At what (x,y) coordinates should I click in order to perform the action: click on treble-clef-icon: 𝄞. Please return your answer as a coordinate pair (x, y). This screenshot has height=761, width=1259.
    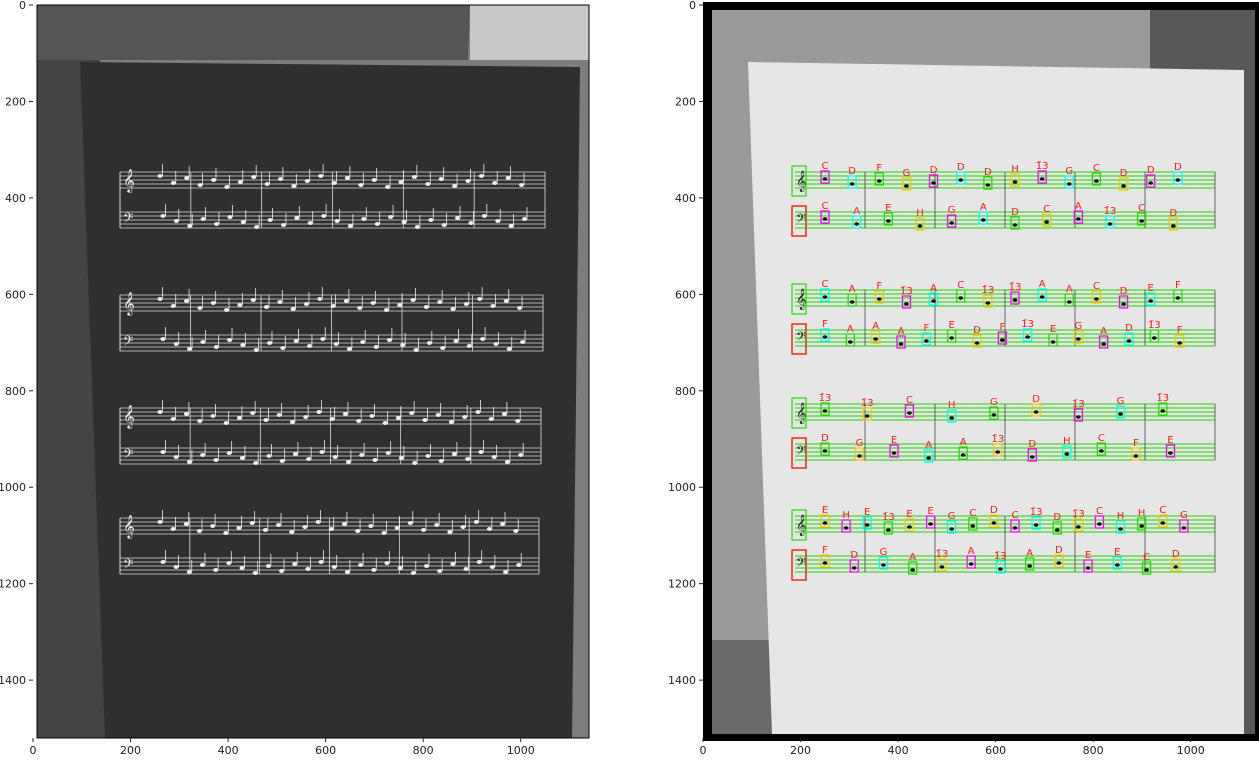
    Looking at the image, I should click on (129, 526).